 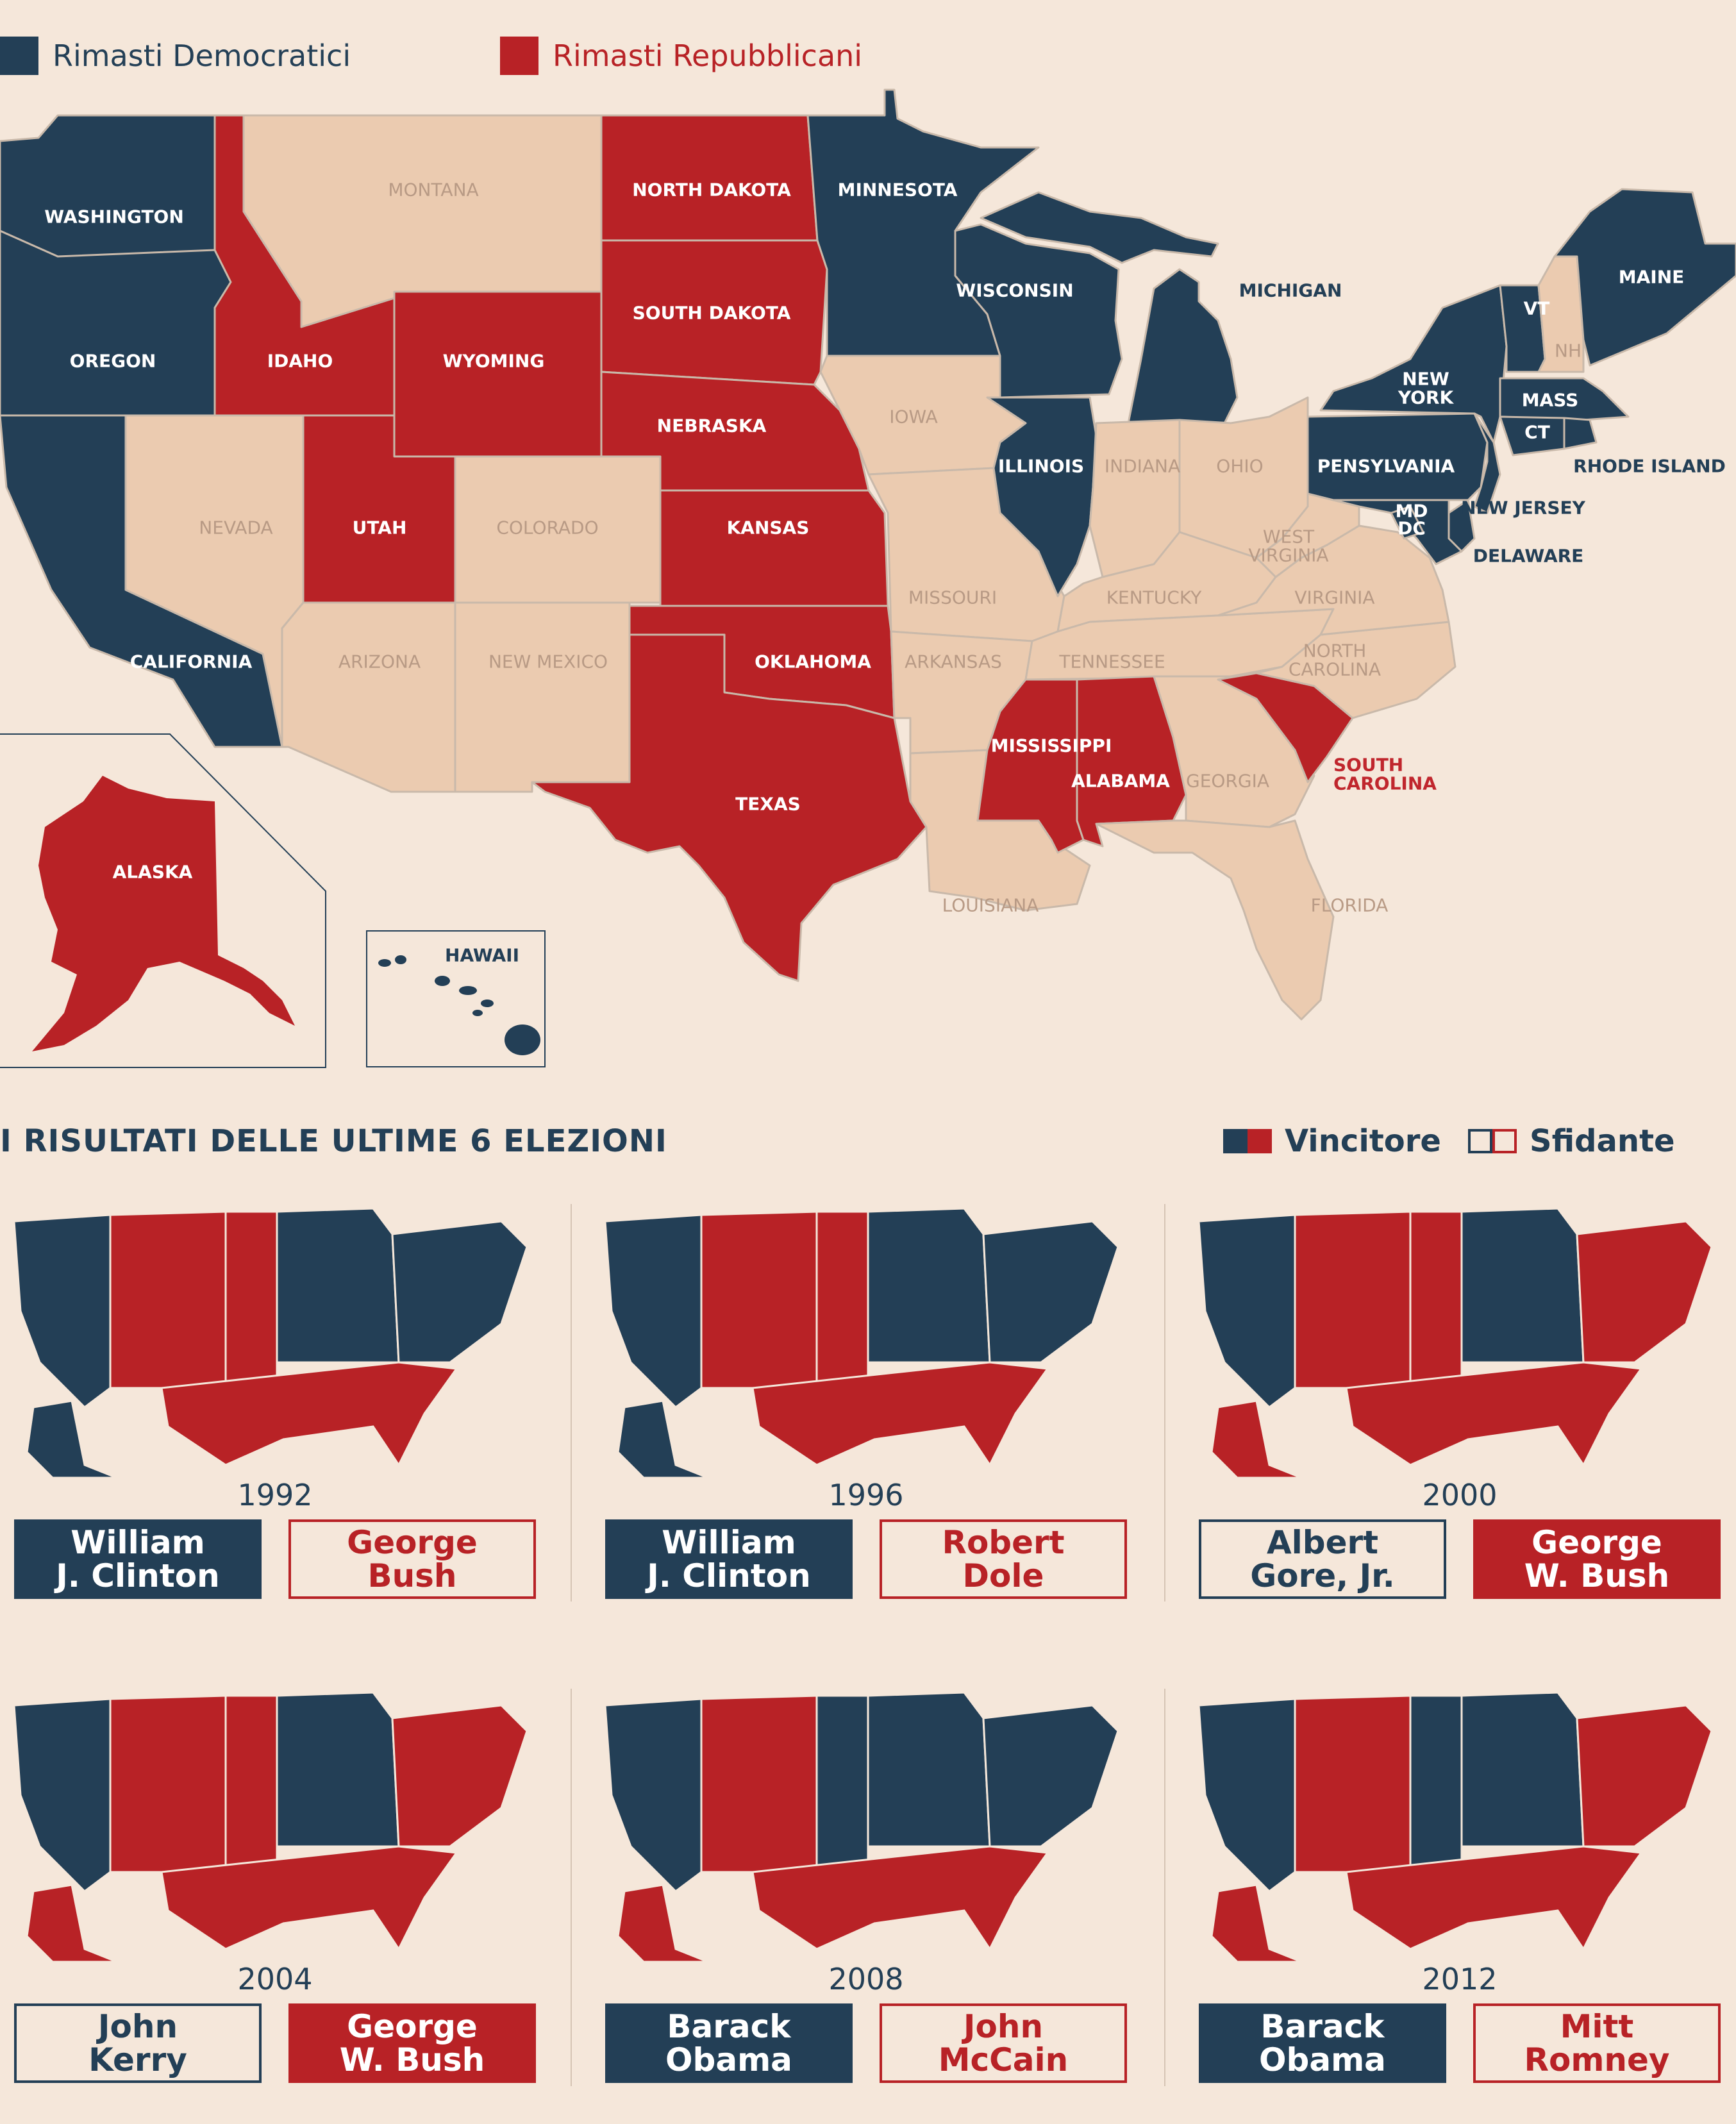 What do you see at coordinates (412, 1559) in the screenshot?
I see `candidate-box: George Bush` at bounding box center [412, 1559].